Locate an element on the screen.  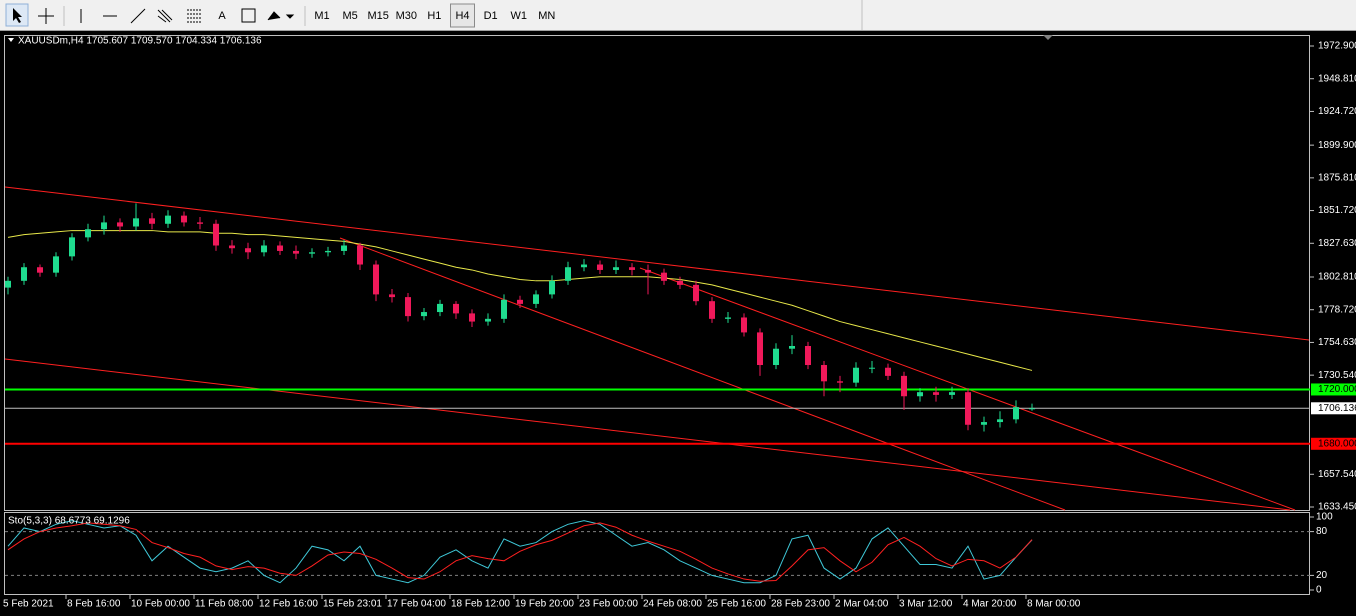
y-tick-label: 1730.540 is located at coordinates (1337, 375).